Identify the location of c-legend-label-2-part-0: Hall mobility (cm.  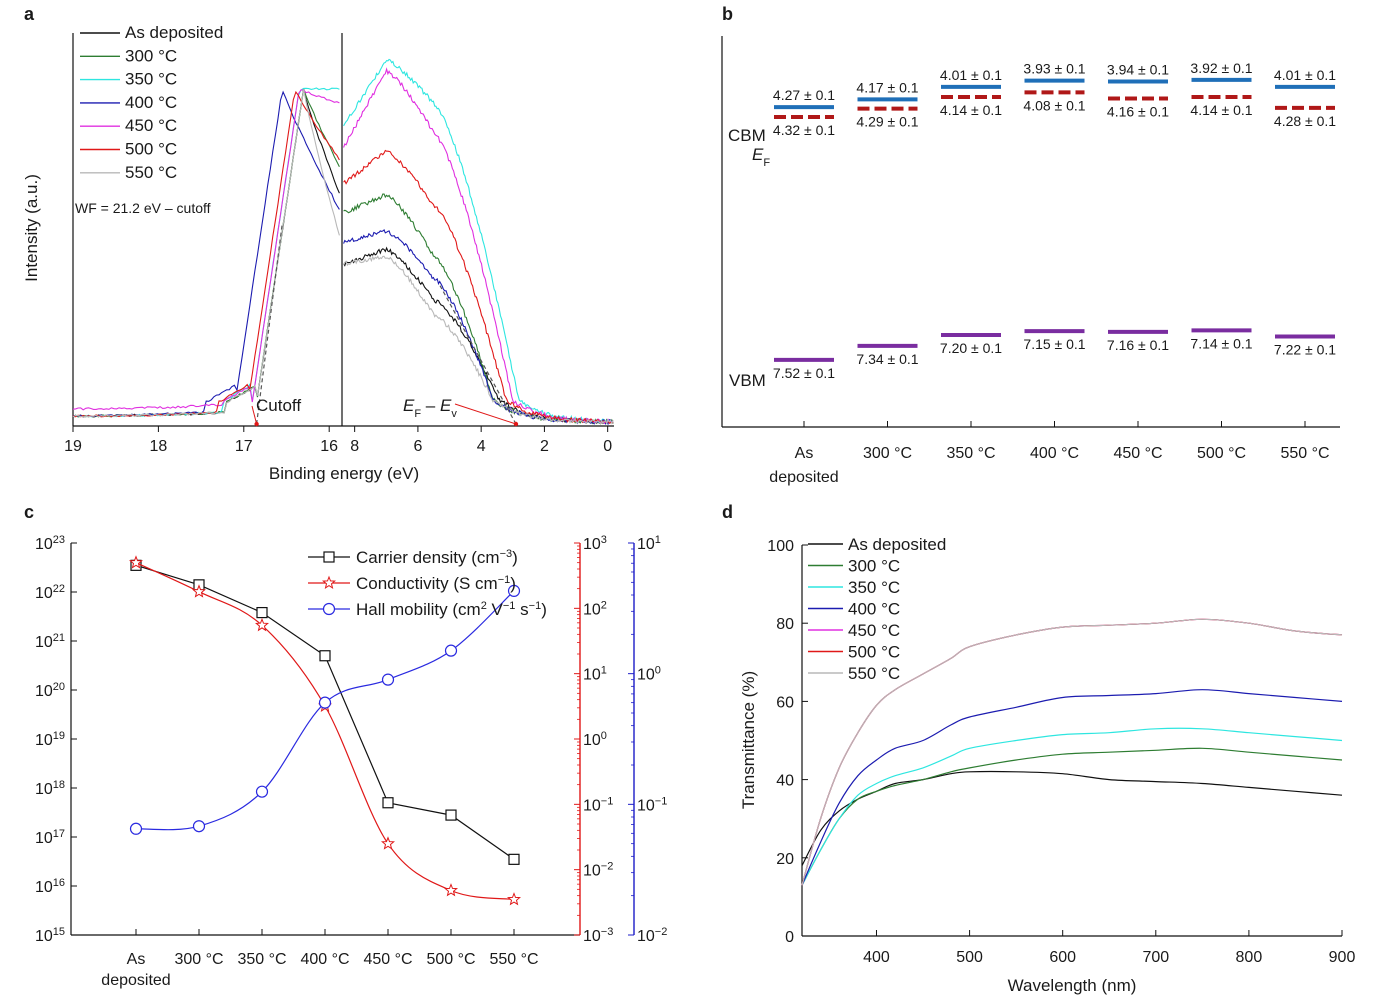
(418, 609).